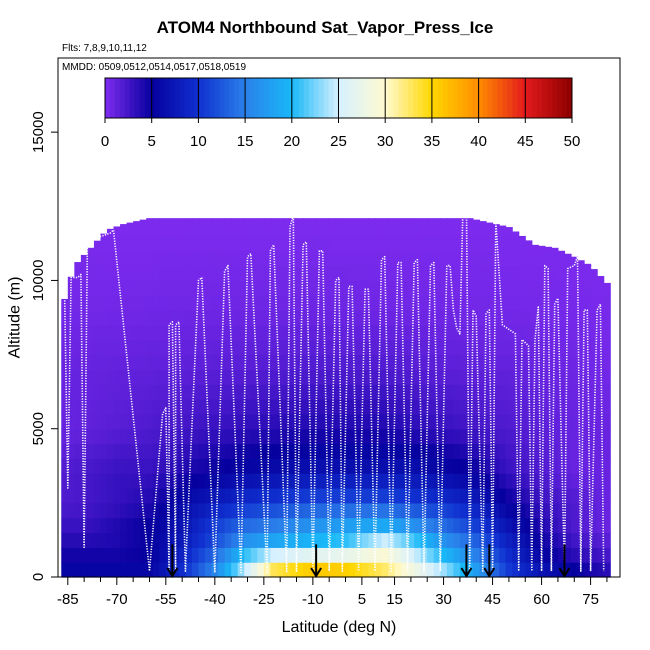  What do you see at coordinates (541, 599) in the screenshot?
I see `x-tick-label: 60` at bounding box center [541, 599].